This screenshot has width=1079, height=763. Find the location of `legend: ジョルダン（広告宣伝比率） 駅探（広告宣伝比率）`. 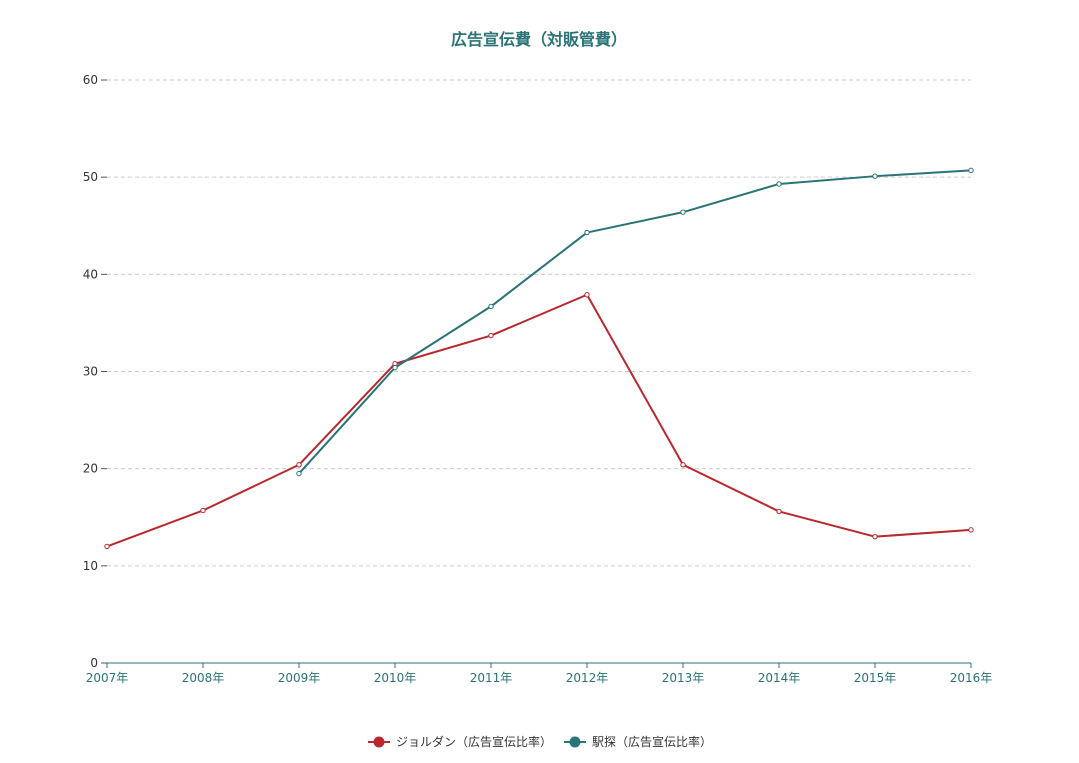

legend: ジョルダン（広告宣伝比率） 駅探（広告宣伝比率） is located at coordinates (540, 741).